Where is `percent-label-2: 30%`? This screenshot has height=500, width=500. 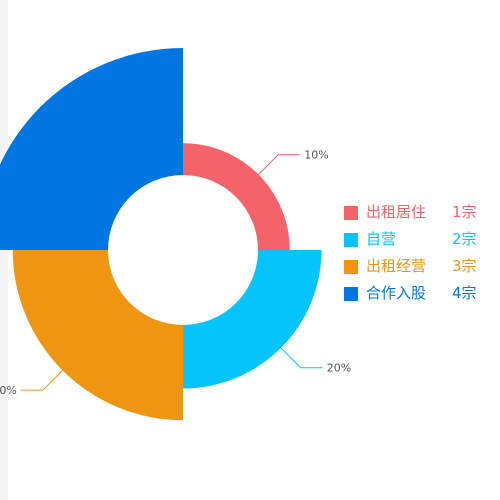
percent-label-2: 30% is located at coordinates (8, 390).